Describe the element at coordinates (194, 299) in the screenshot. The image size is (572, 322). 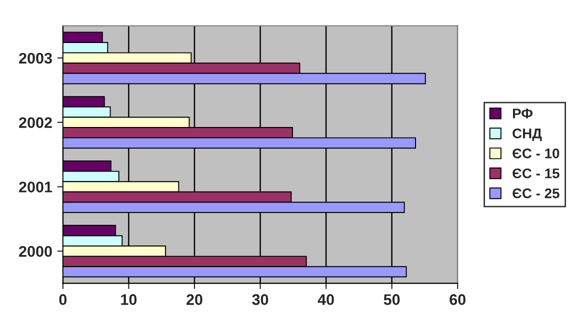
I see `x-tick-label: 20` at that location.